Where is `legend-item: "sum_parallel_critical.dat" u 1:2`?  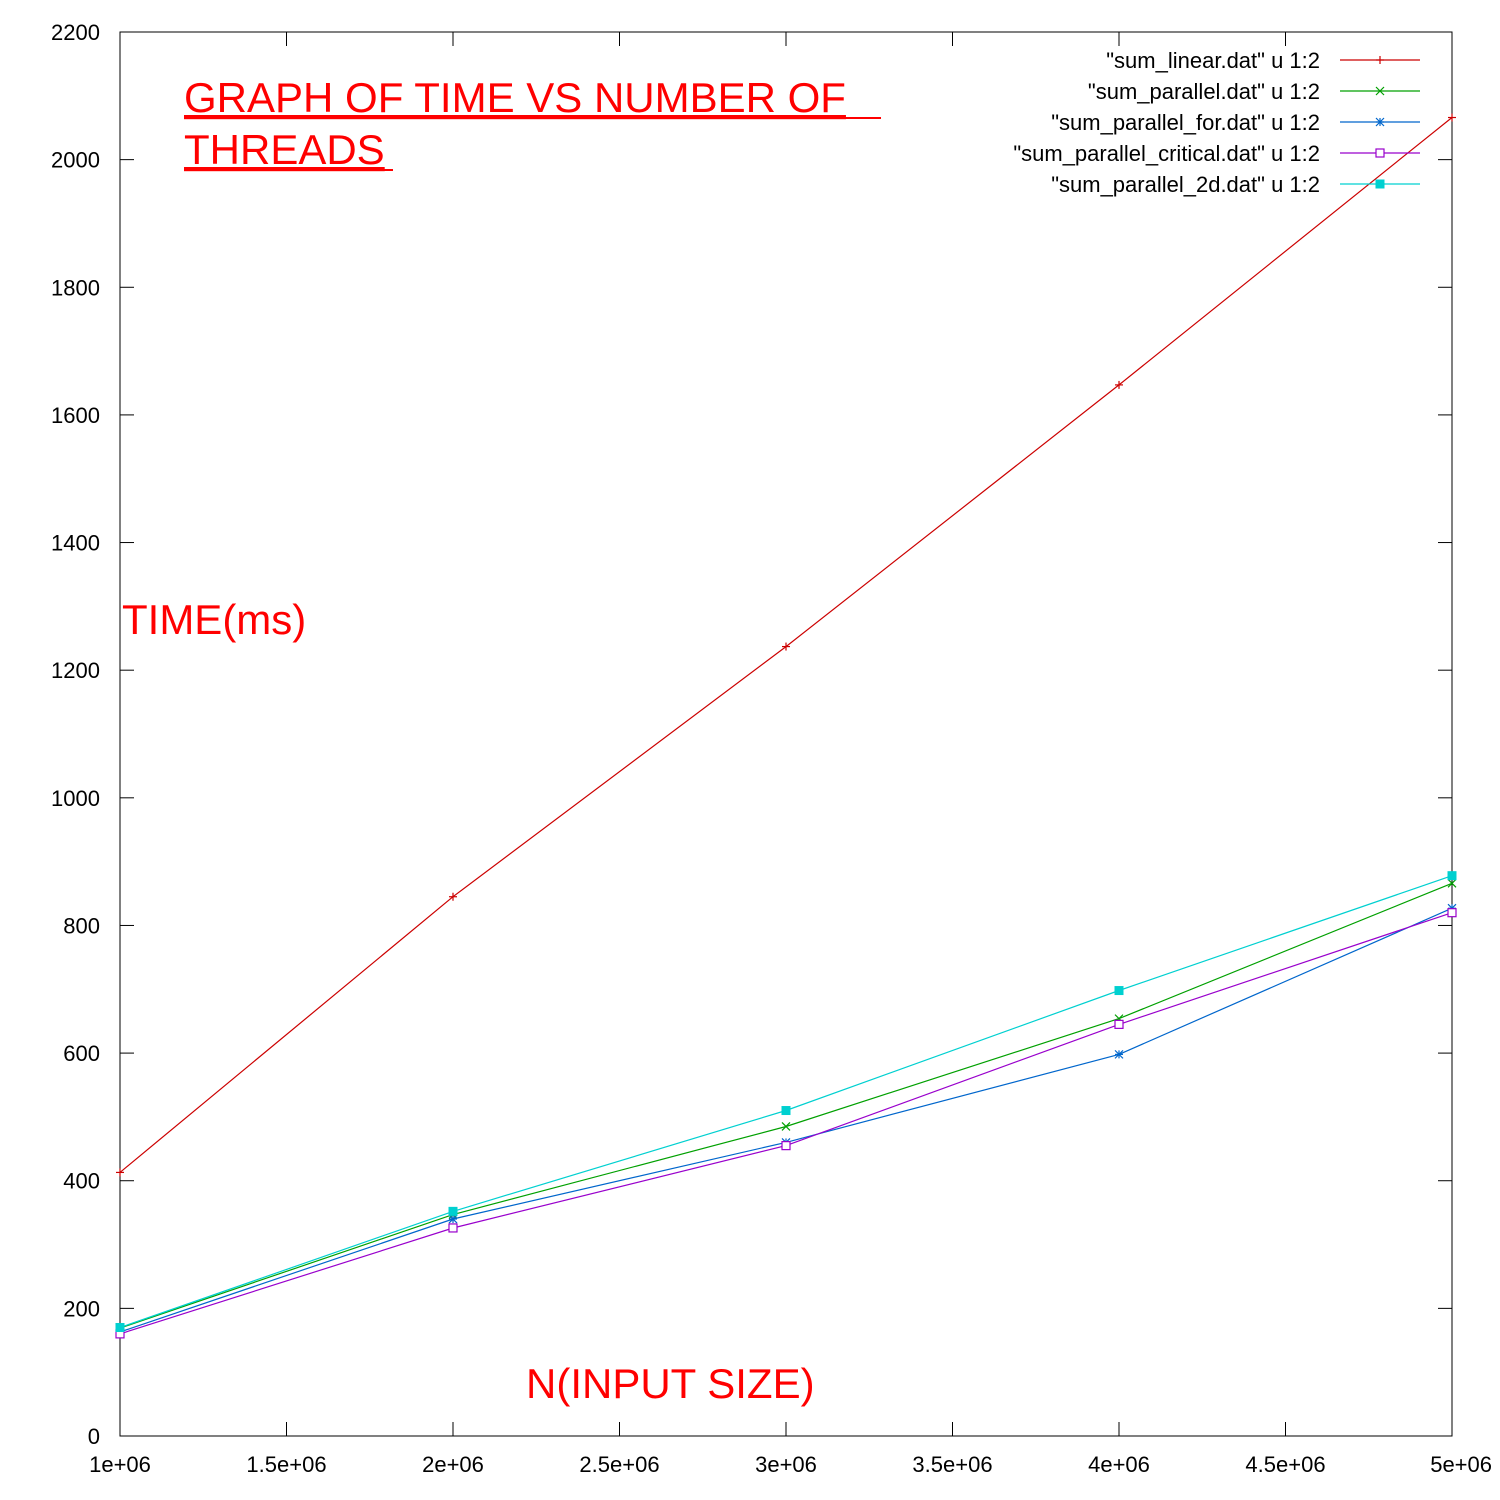 legend-item: "sum_parallel_critical.dat" u 1:2 is located at coordinates (1216, 153).